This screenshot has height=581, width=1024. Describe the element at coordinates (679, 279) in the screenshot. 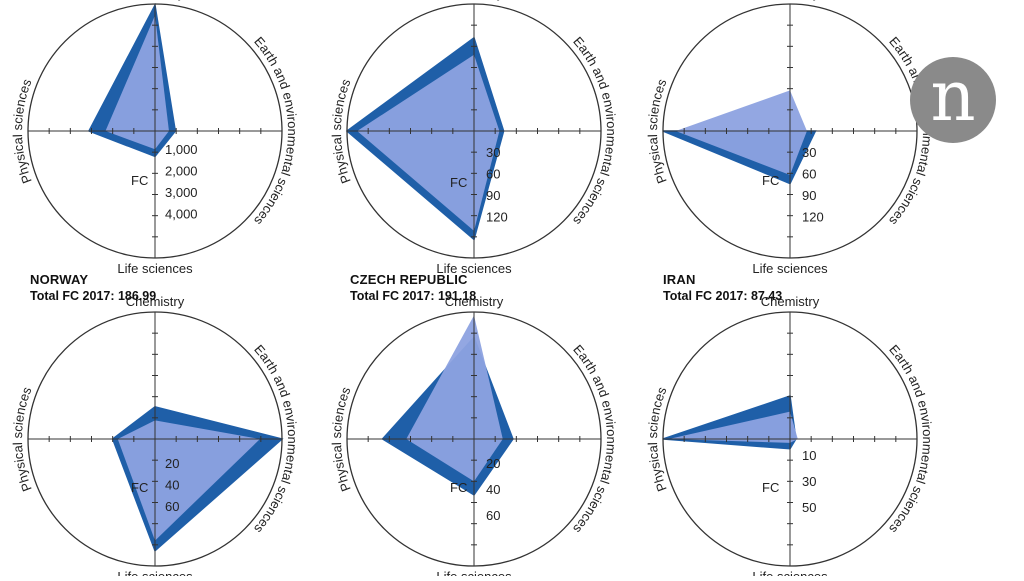

I see `country-name: IRAN` at that location.